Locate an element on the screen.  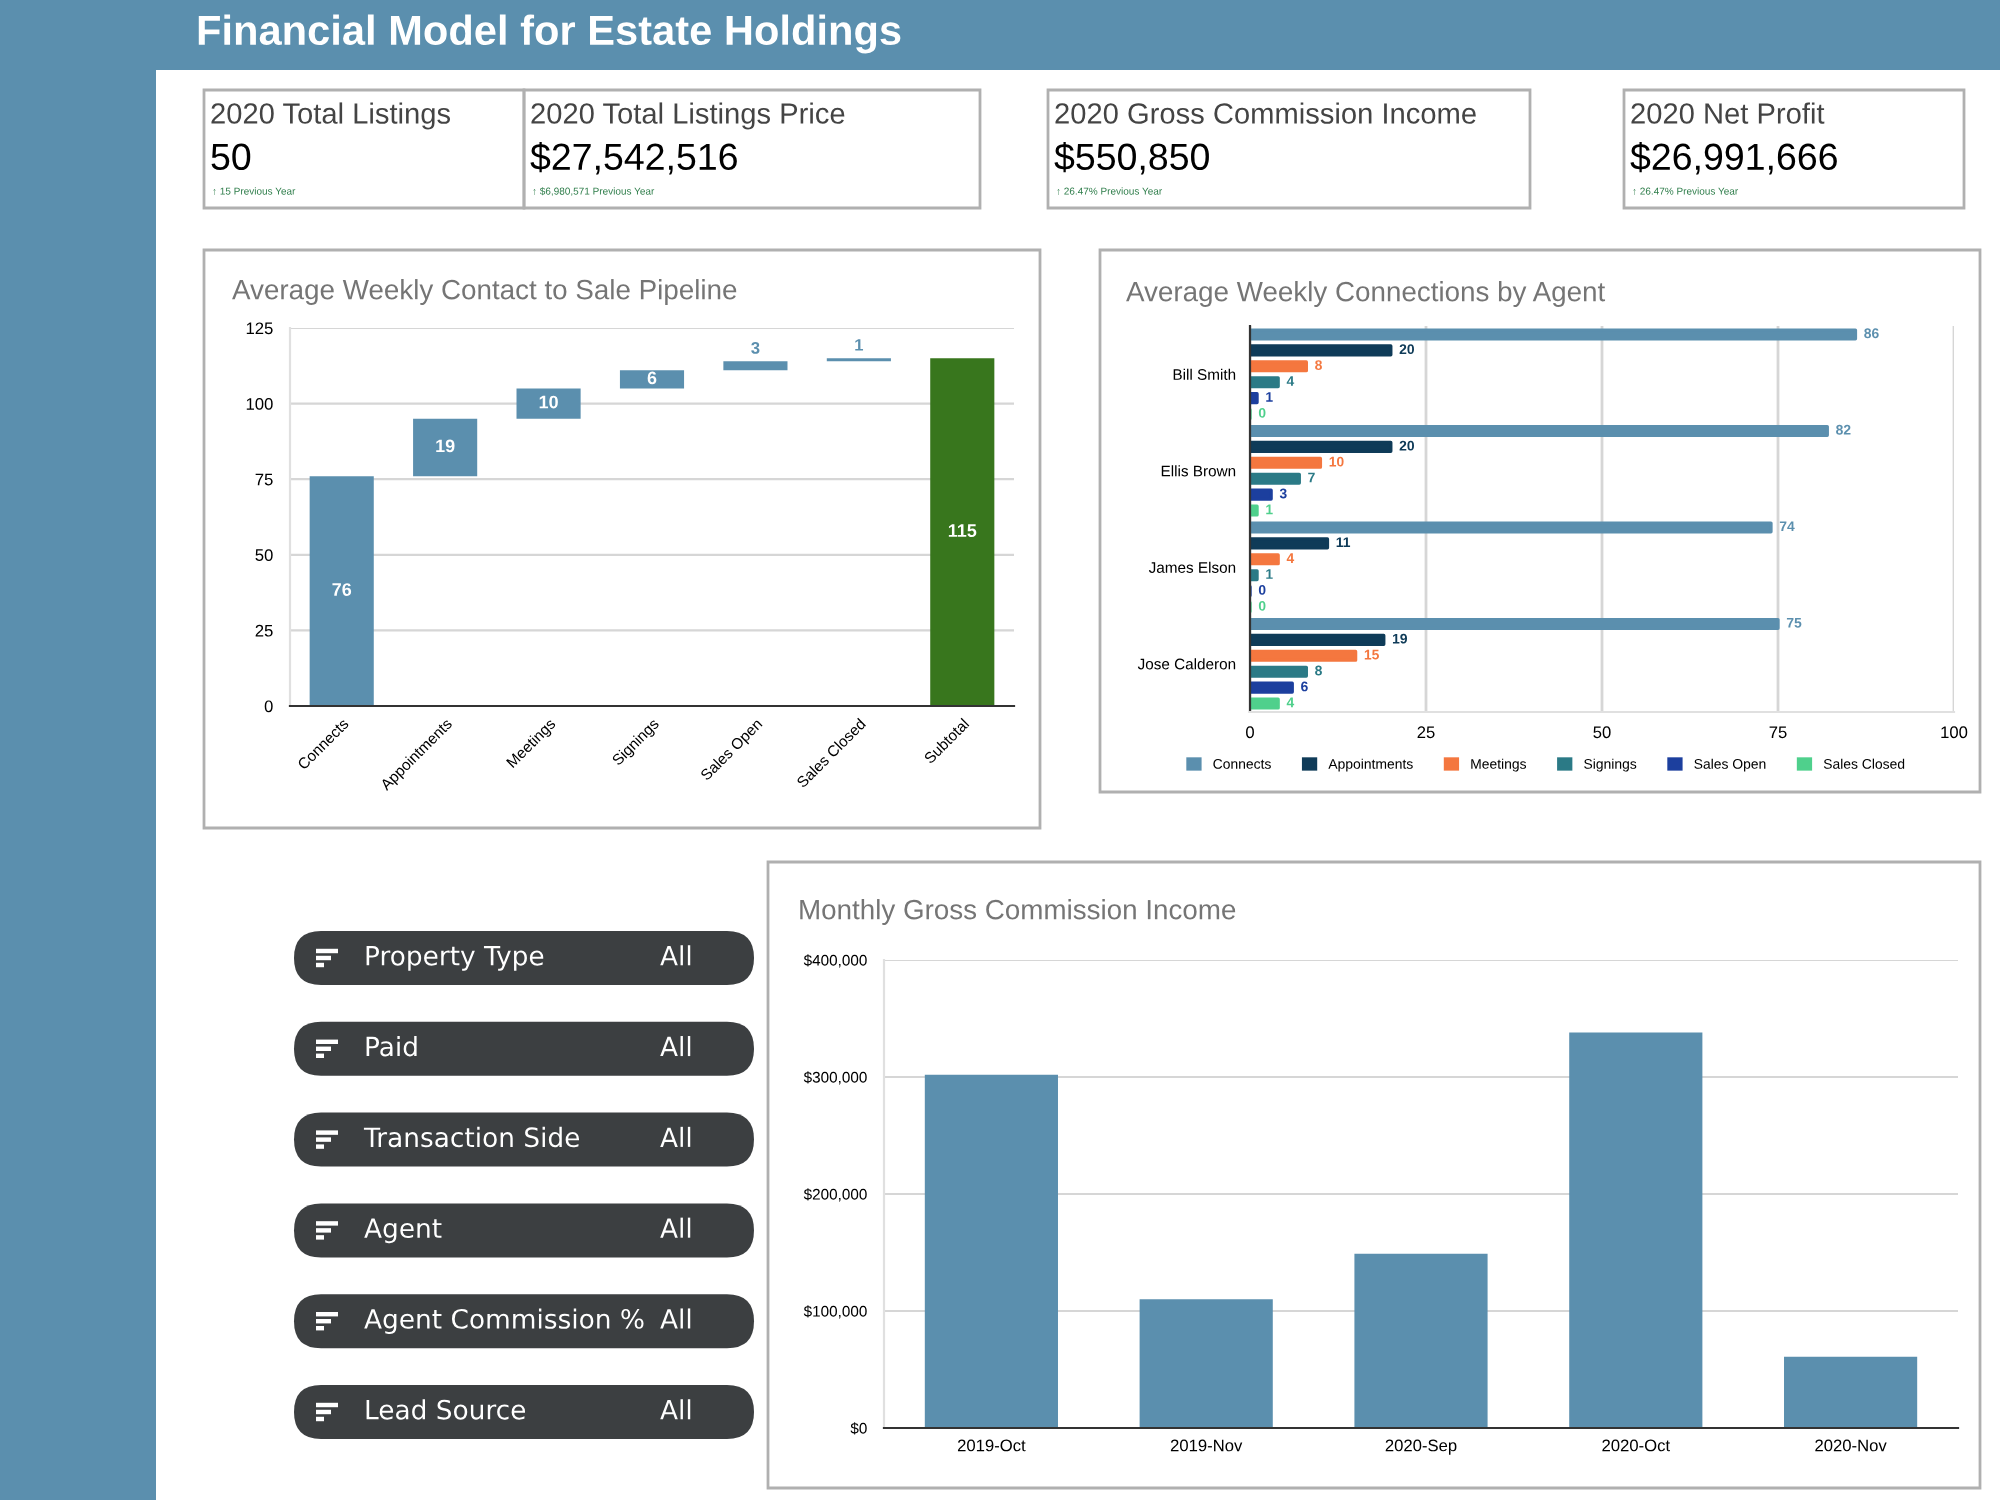
chart-title: Average Weekly Connections by Agent is located at coordinates (1366, 294).